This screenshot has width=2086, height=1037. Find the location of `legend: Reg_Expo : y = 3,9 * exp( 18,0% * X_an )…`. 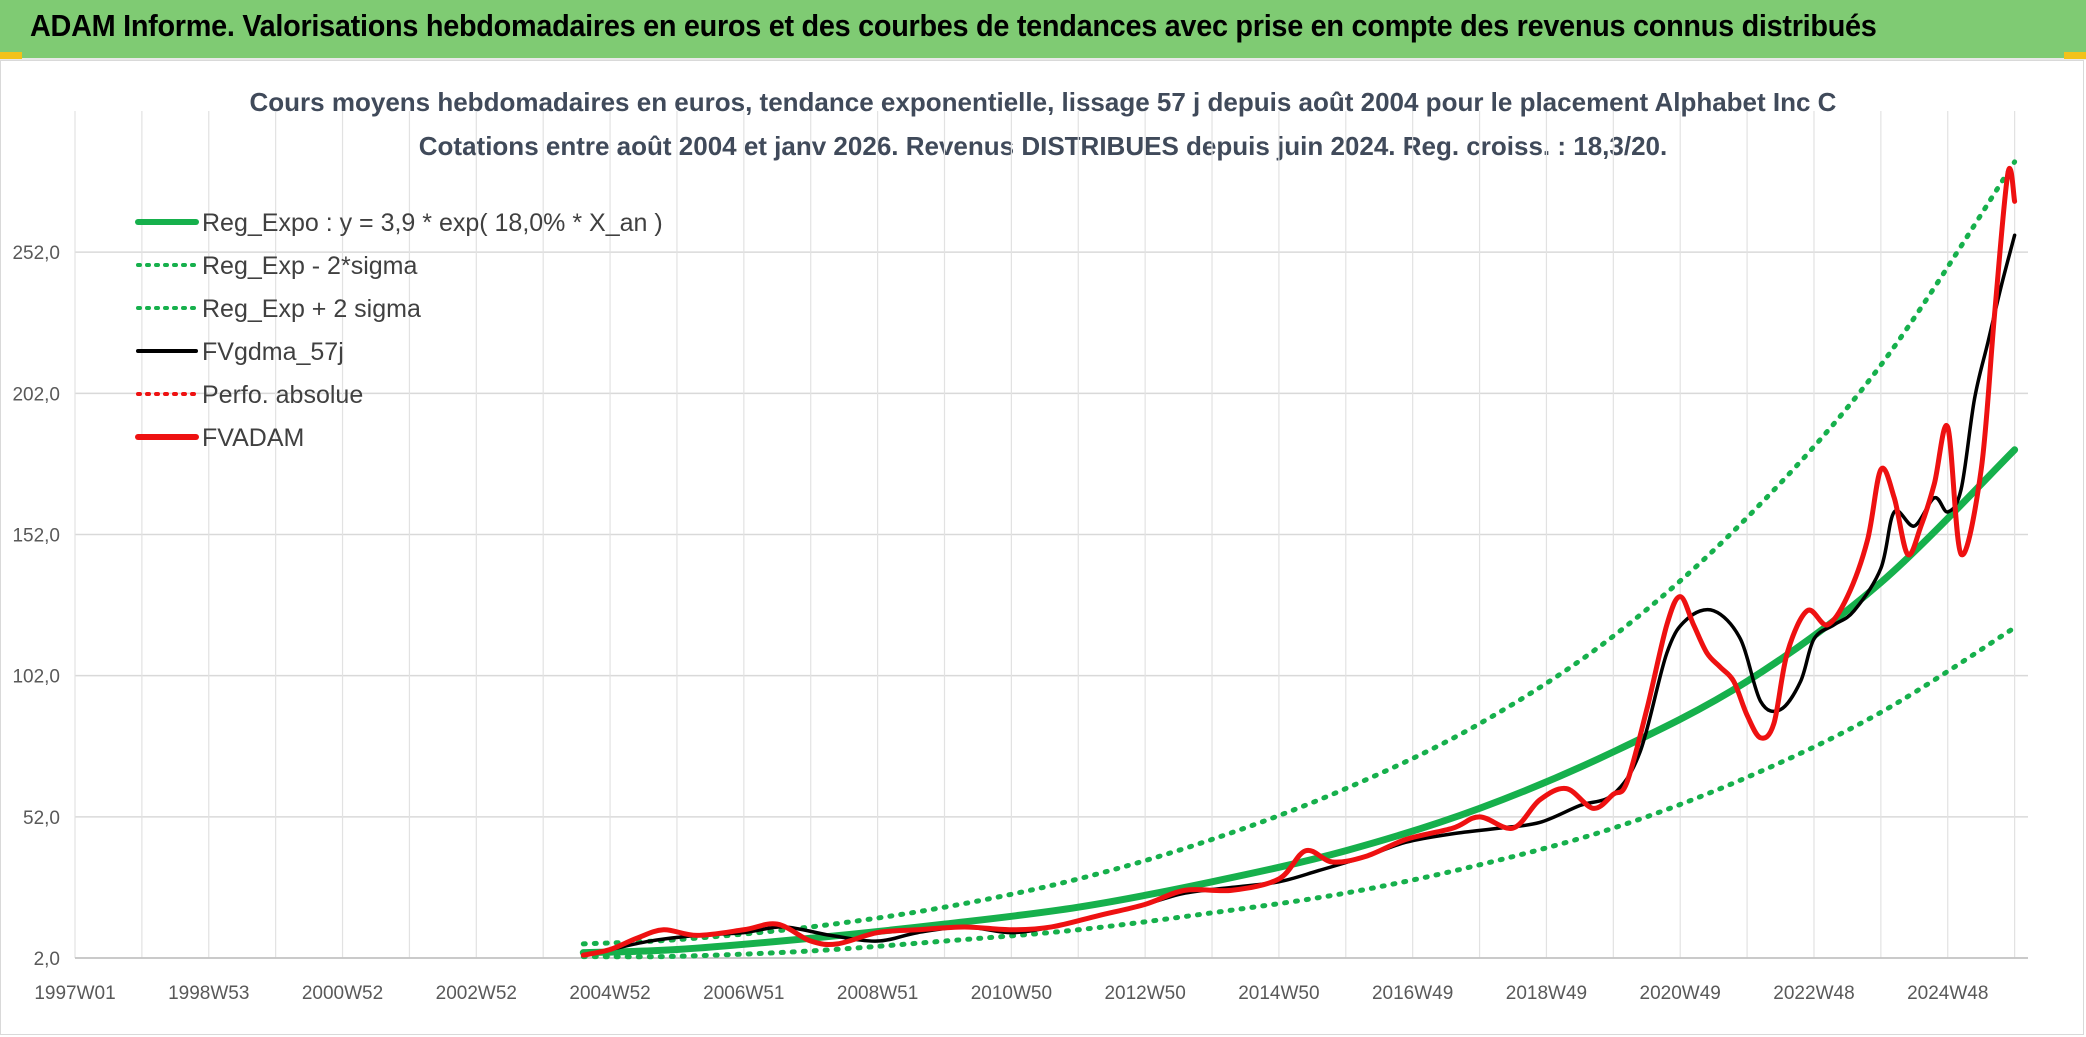

legend: Reg_Expo : y = 3,9 * exp( 18,0% * X_an )… is located at coordinates (399, 330).